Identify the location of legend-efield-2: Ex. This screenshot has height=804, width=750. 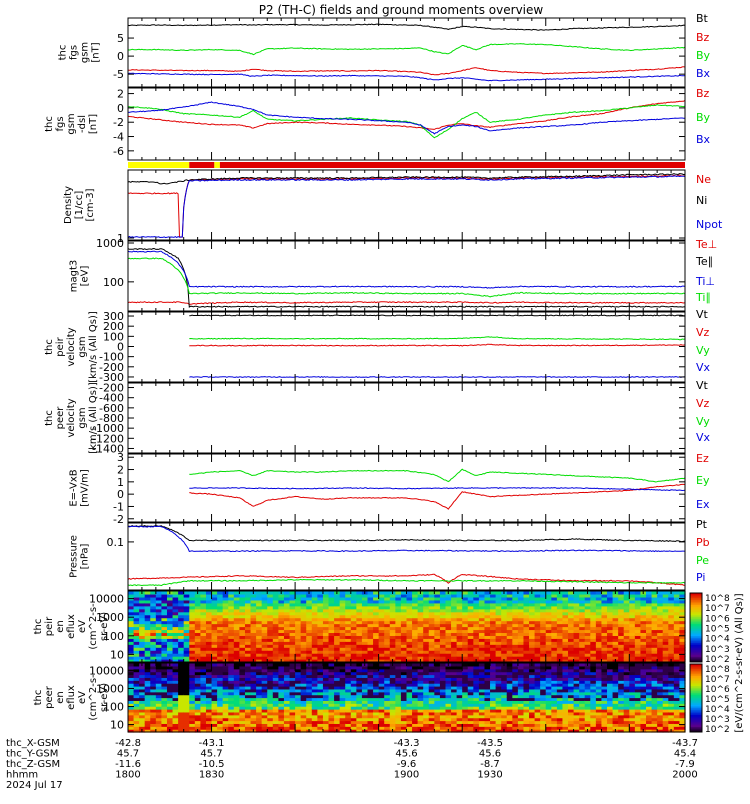
(703, 504).